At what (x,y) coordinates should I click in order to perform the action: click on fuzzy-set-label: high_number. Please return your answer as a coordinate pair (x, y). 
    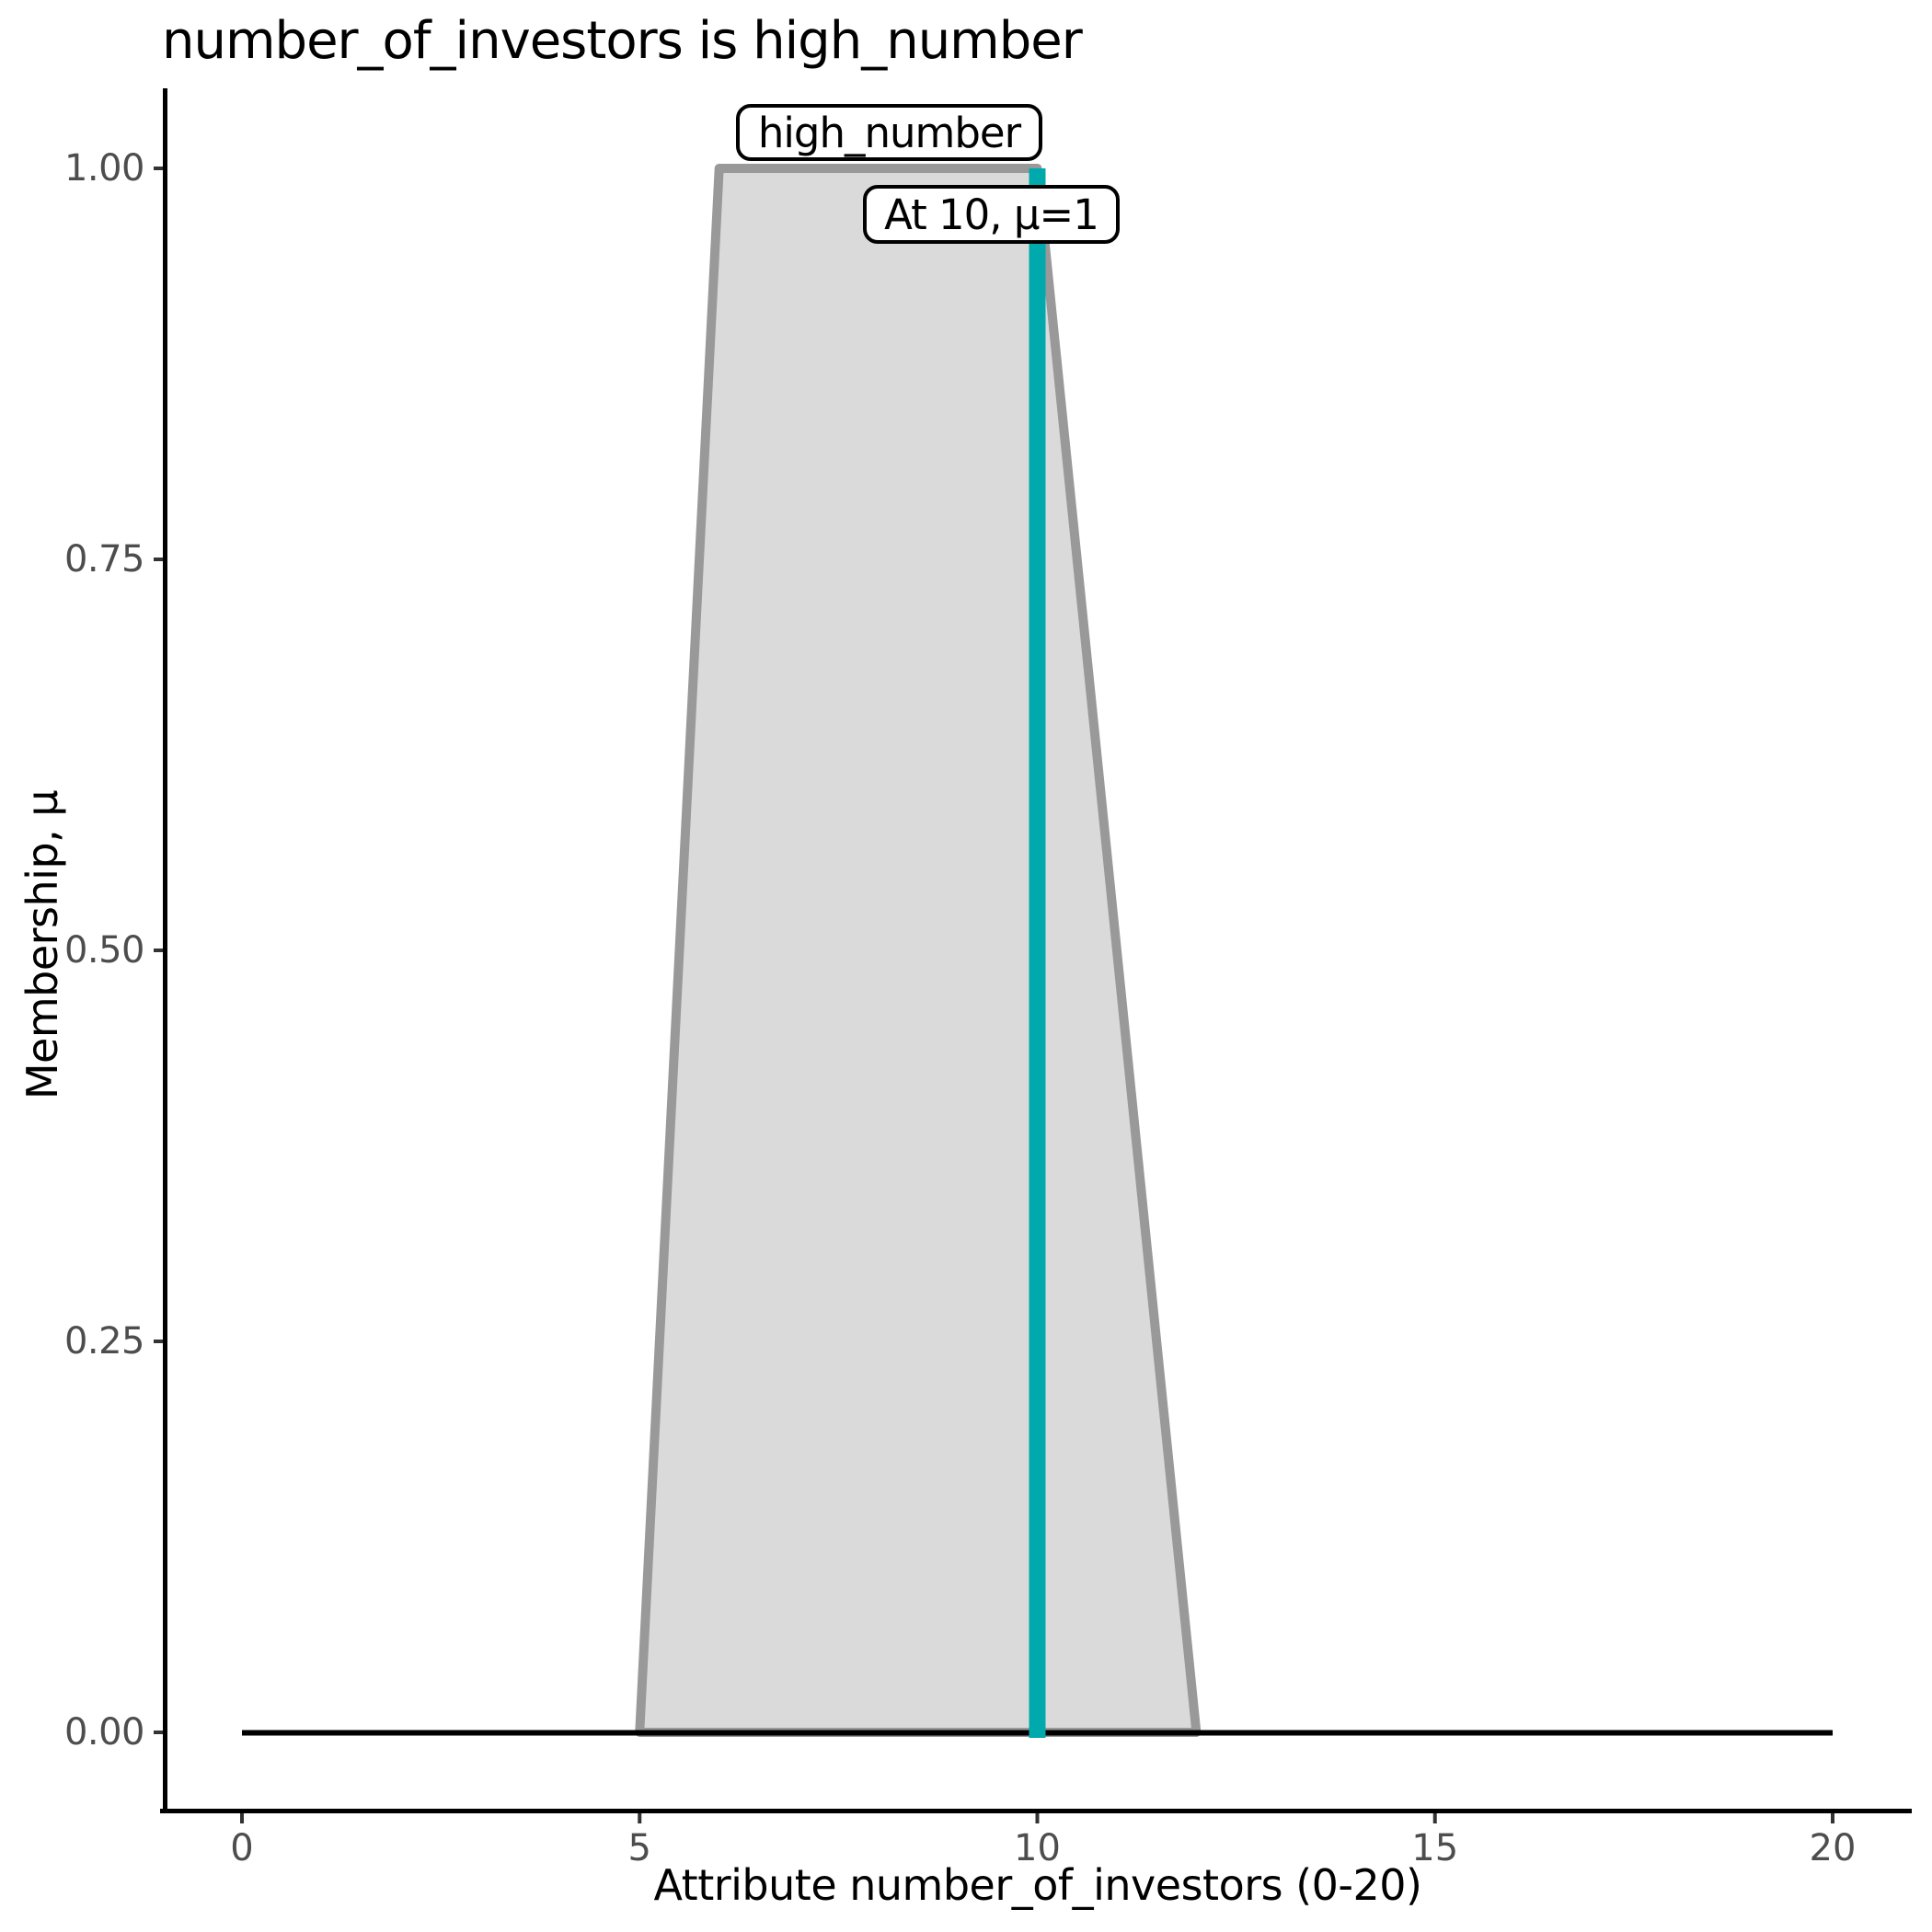
    Looking at the image, I should click on (889, 132).